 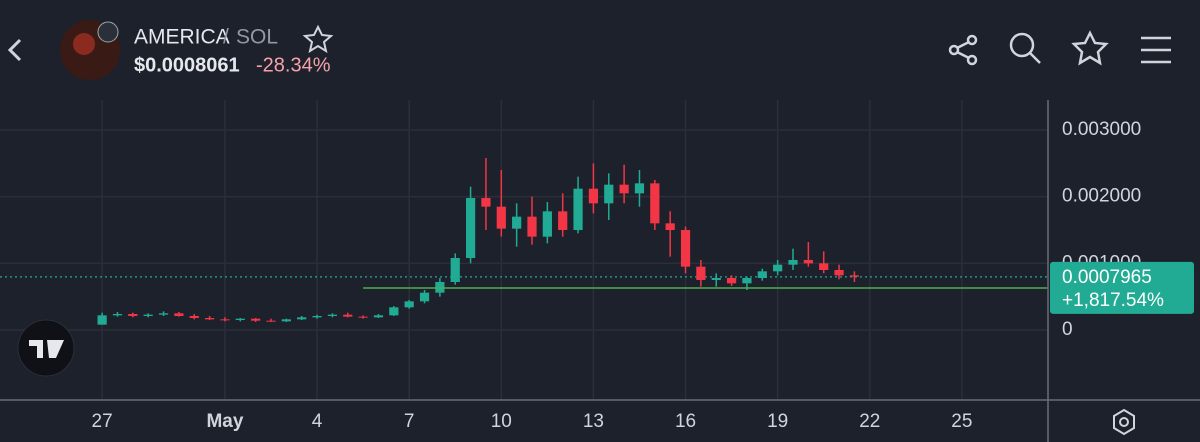 What do you see at coordinates (108, 32) in the screenshot?
I see `sol-badge` at bounding box center [108, 32].